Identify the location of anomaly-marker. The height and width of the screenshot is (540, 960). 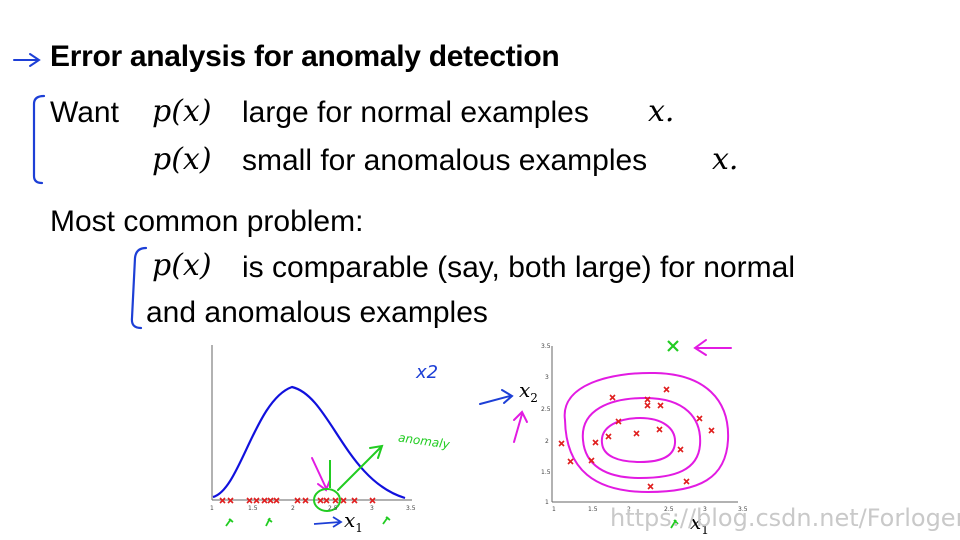
(673, 346).